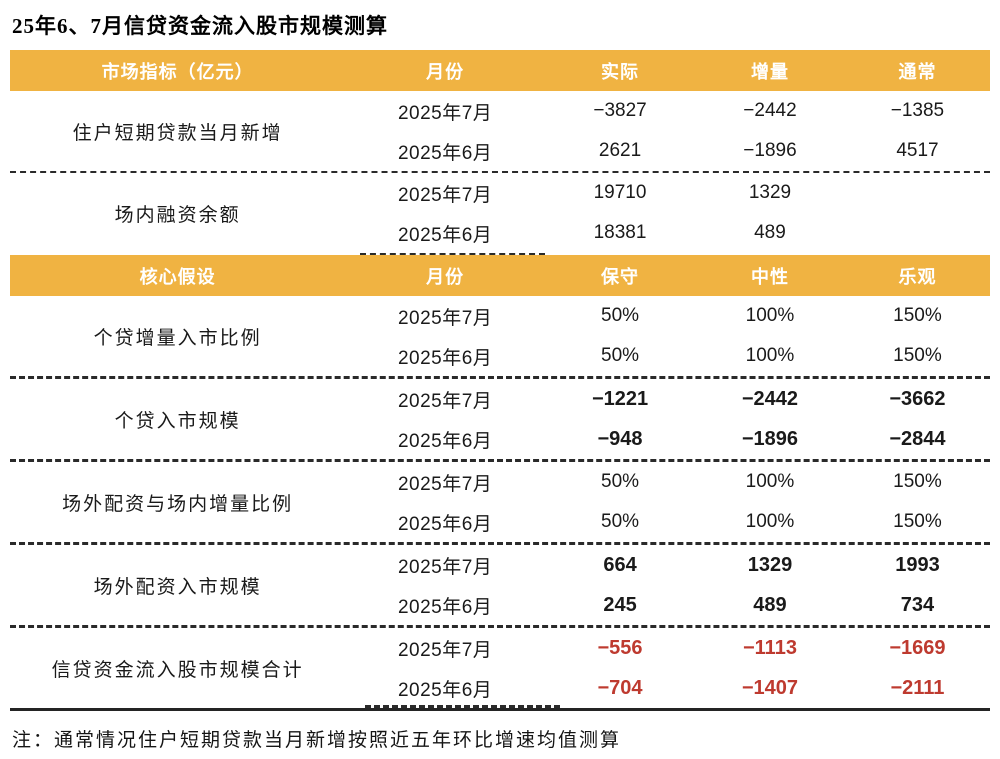  I want to click on value-cell: −1407, so click(770, 687).